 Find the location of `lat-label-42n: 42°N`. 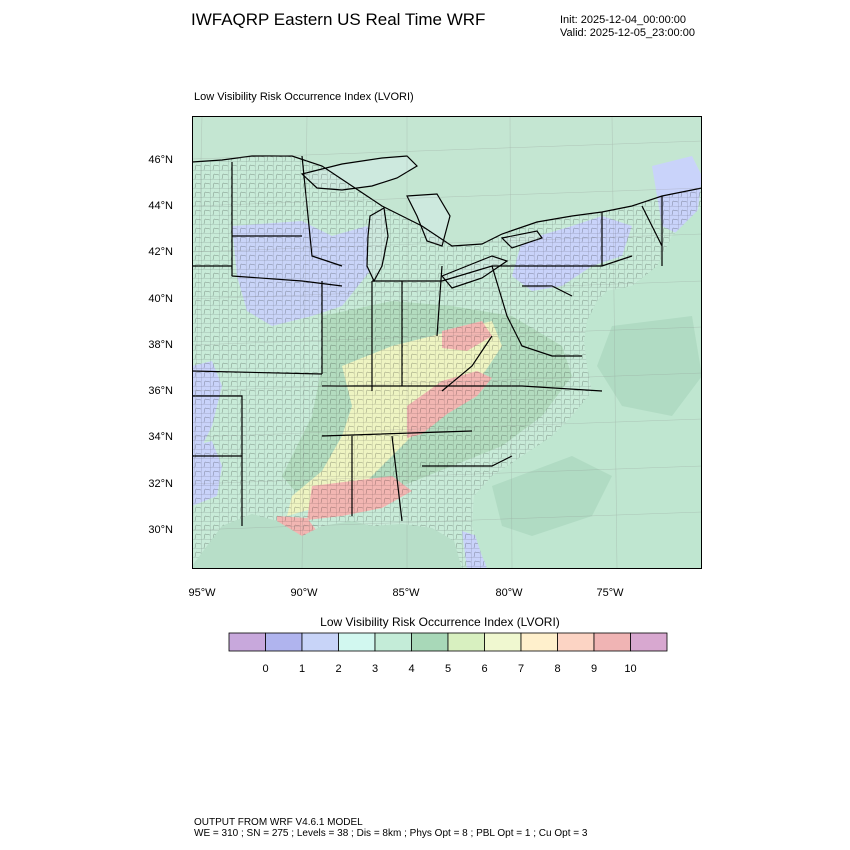

lat-label-42n: 42°N is located at coordinates (160, 252).